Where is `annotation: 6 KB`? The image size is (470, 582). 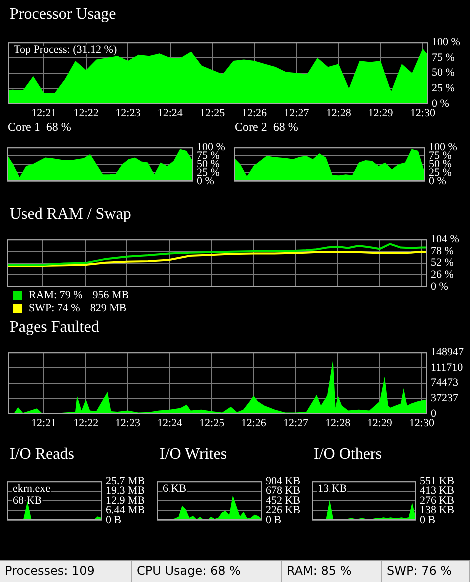
annotation: 6 KB is located at coordinates (175, 488).